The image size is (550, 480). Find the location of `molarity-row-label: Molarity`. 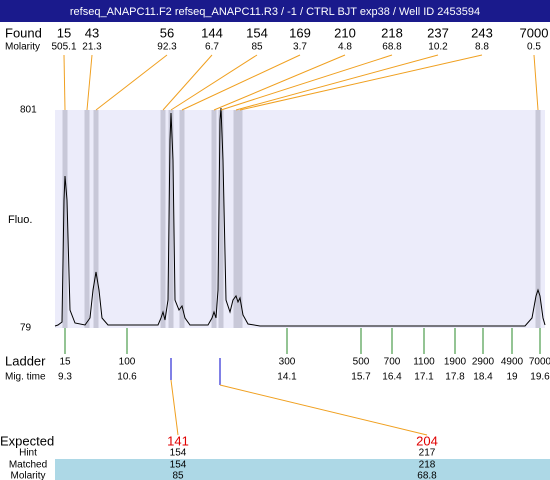

molarity-row-label: Molarity is located at coordinates (27, 475).